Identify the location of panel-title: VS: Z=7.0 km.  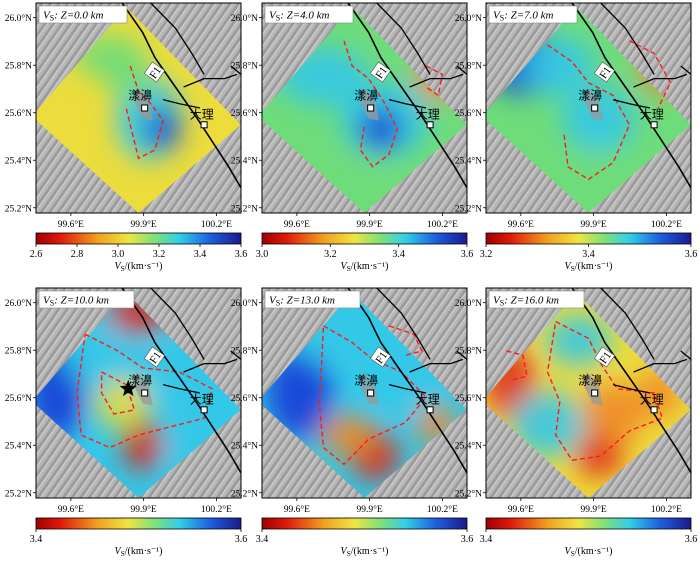
(533, 14).